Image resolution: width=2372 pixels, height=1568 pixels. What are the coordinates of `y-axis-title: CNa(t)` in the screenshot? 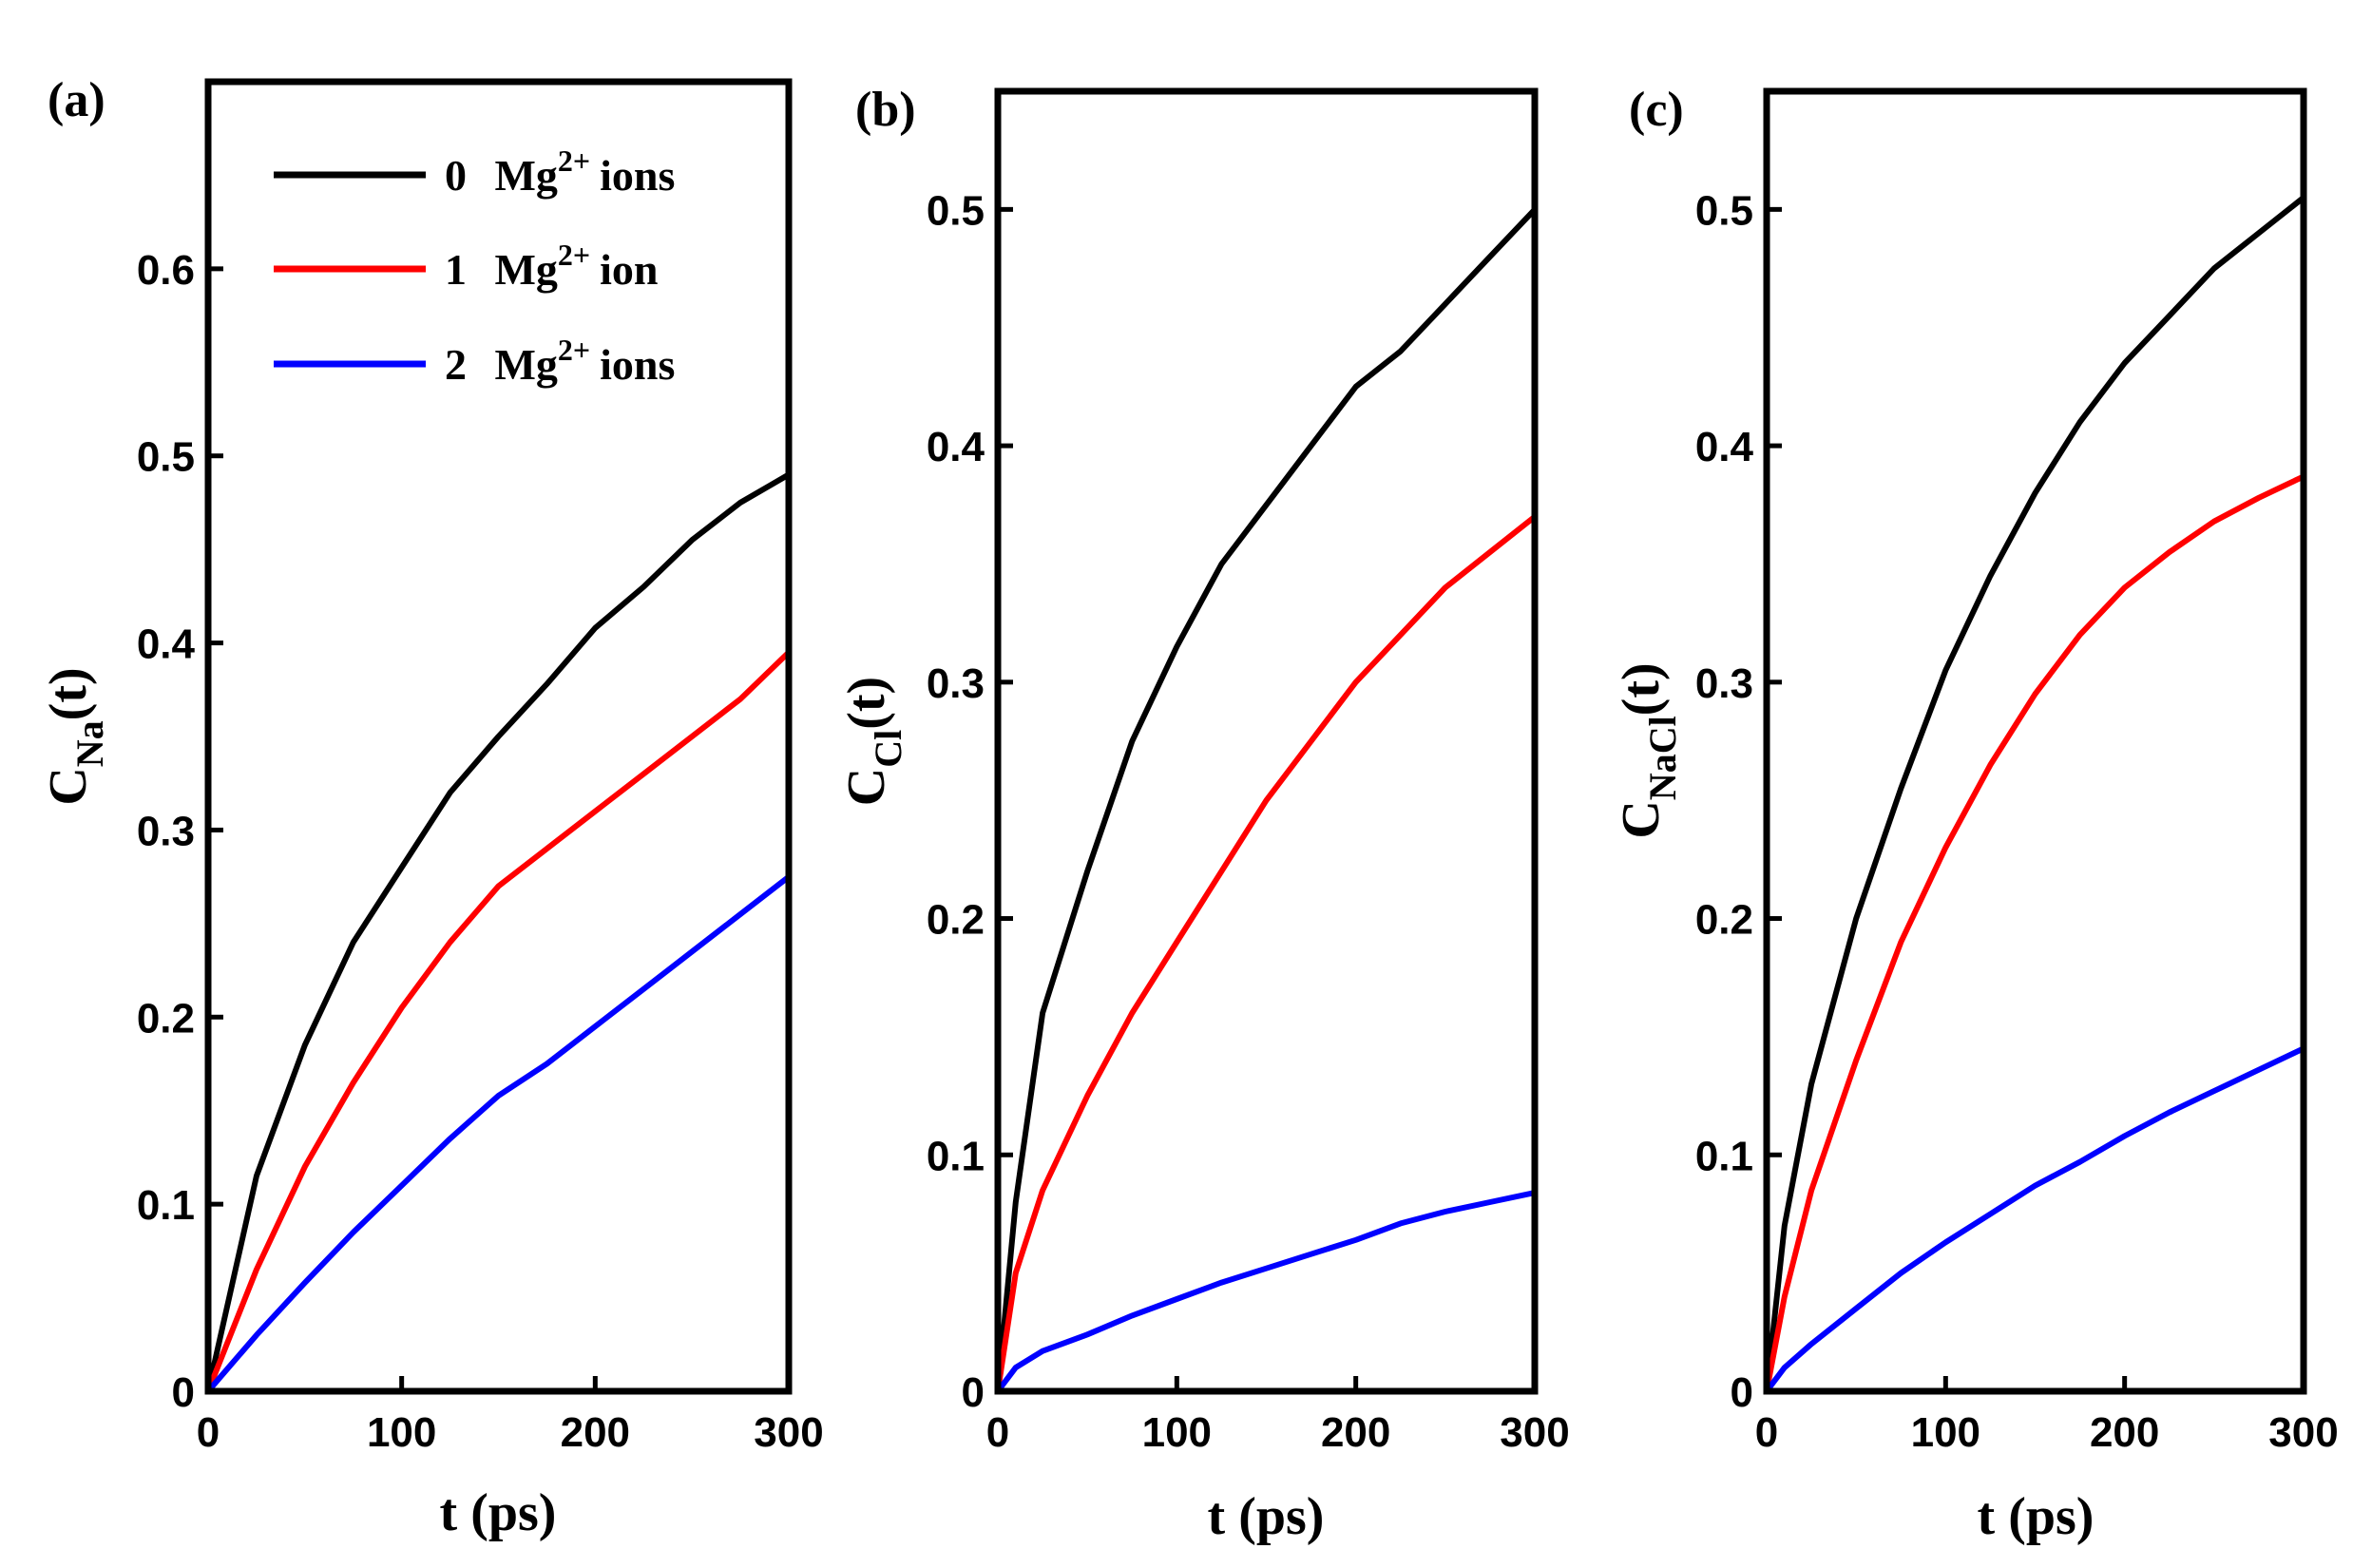 It's located at (75, 736).